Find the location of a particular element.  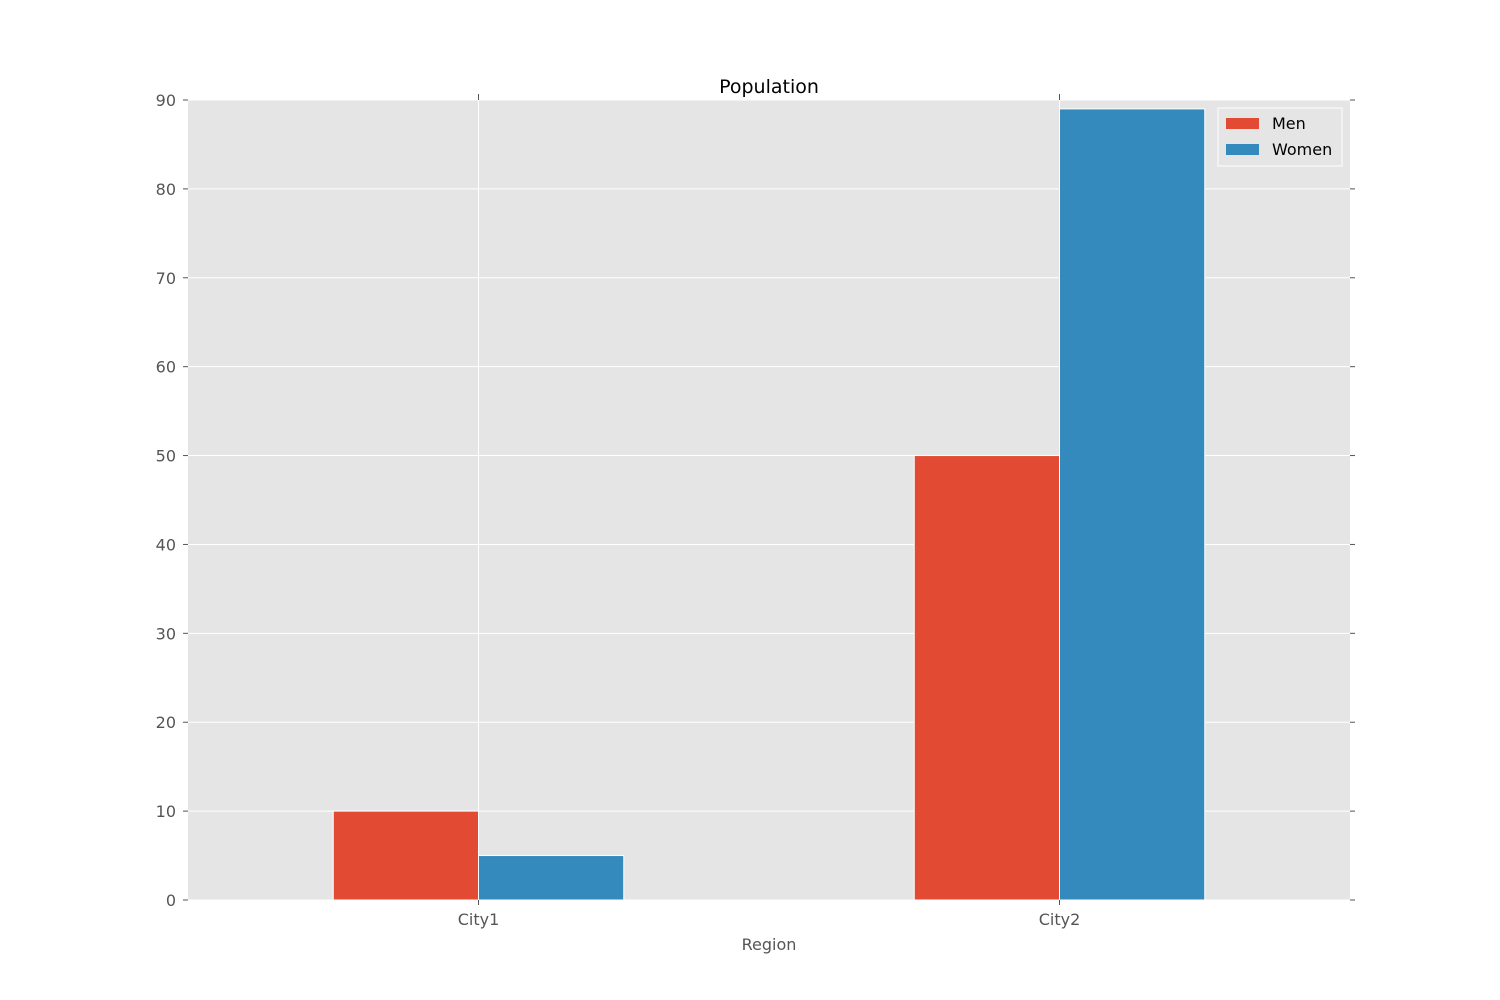

y-tick-label: 70 is located at coordinates (166, 278).